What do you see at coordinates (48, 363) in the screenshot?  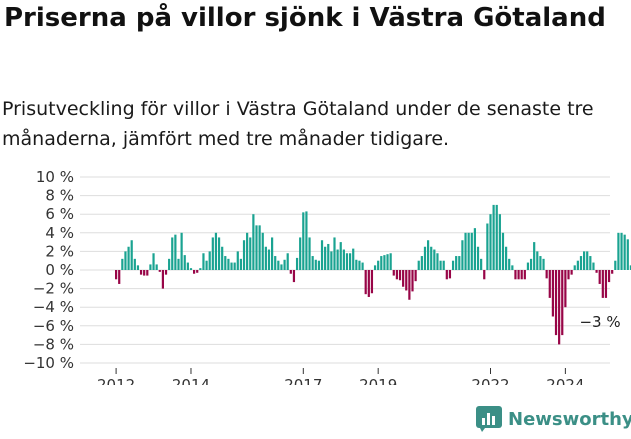 I see `y-tick-label: −10 %` at bounding box center [48, 363].